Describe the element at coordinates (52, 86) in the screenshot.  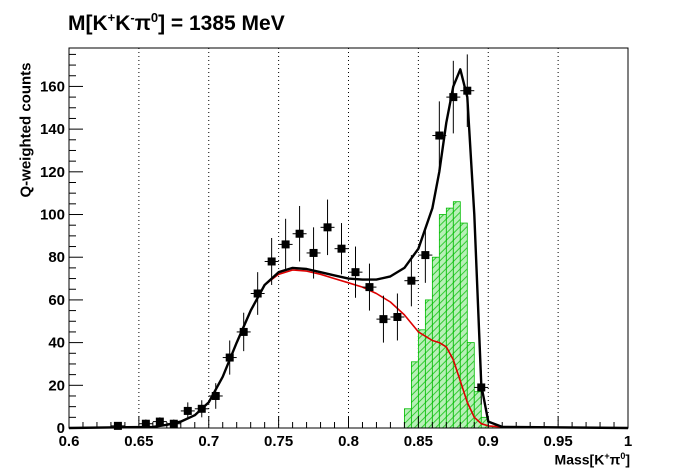
I see `y-tick-label: 160` at that location.